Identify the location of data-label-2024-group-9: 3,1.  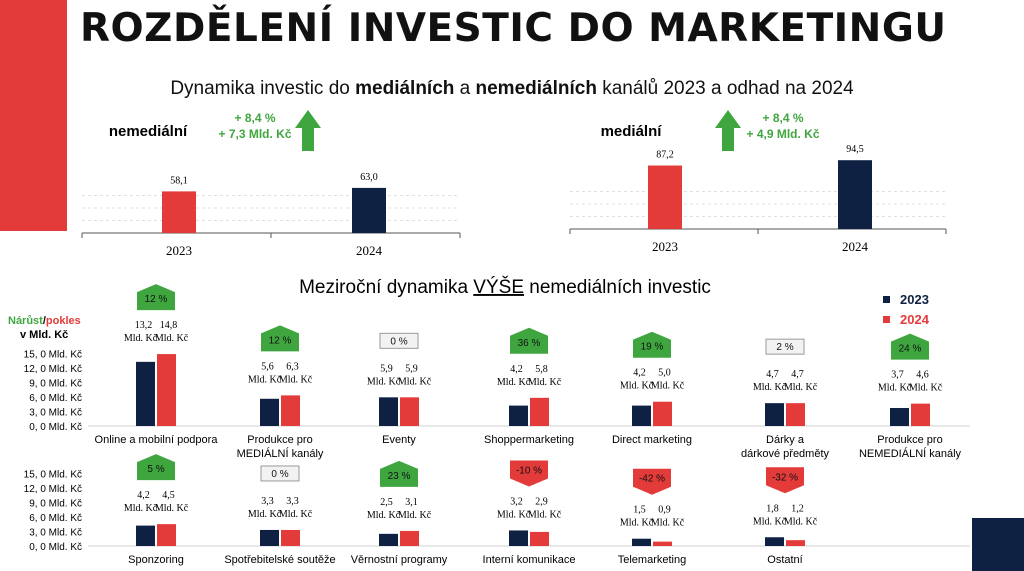
(411, 502).